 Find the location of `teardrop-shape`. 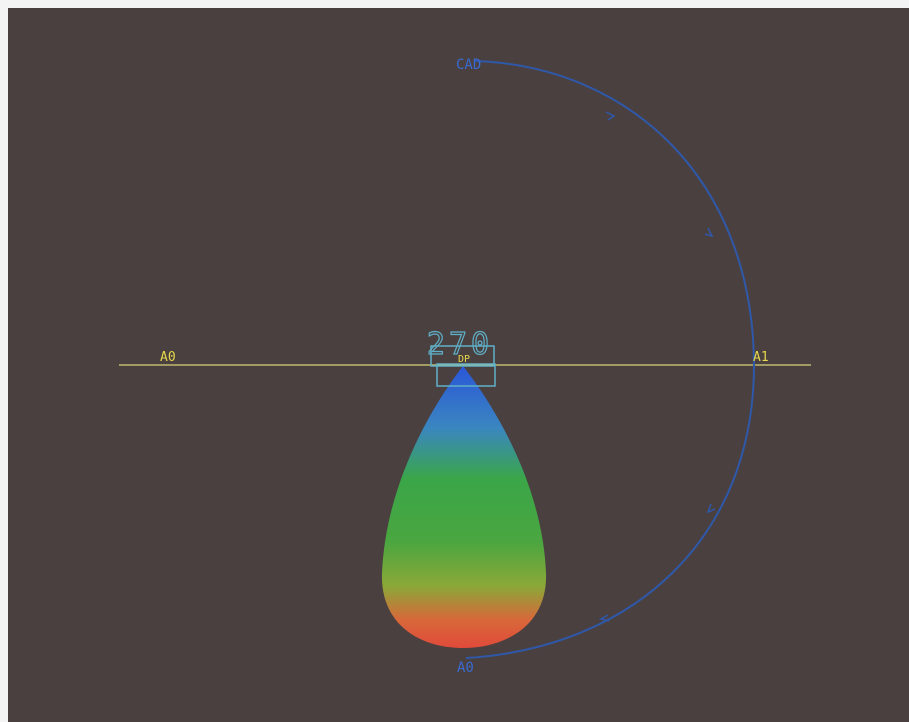

teardrop-shape is located at coordinates (464, 507).